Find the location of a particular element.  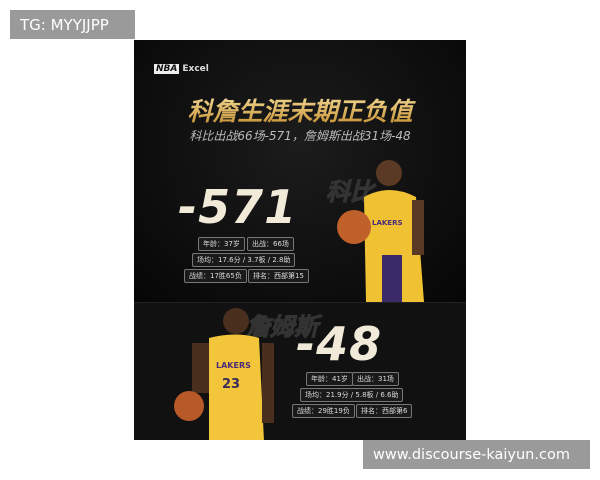

poster-title: 科詹生涯末期正负值 is located at coordinates (300, 110).